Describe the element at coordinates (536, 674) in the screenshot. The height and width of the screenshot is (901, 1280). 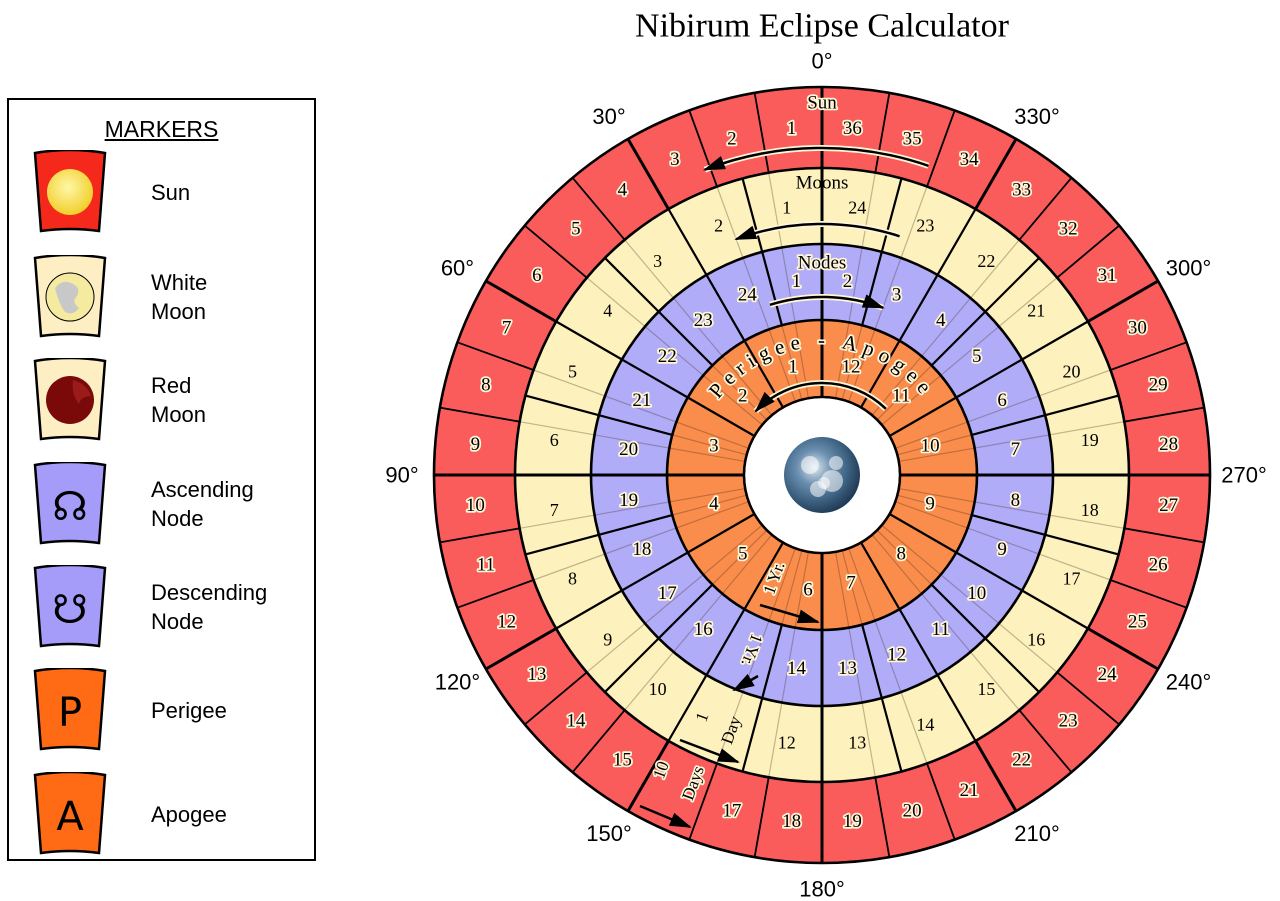
I see `sun-segment-label: 13` at that location.